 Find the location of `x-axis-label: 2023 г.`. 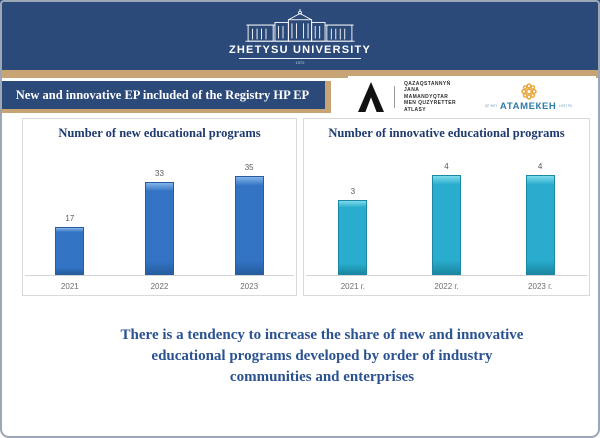

x-axis-label: 2023 г. is located at coordinates (540, 286).